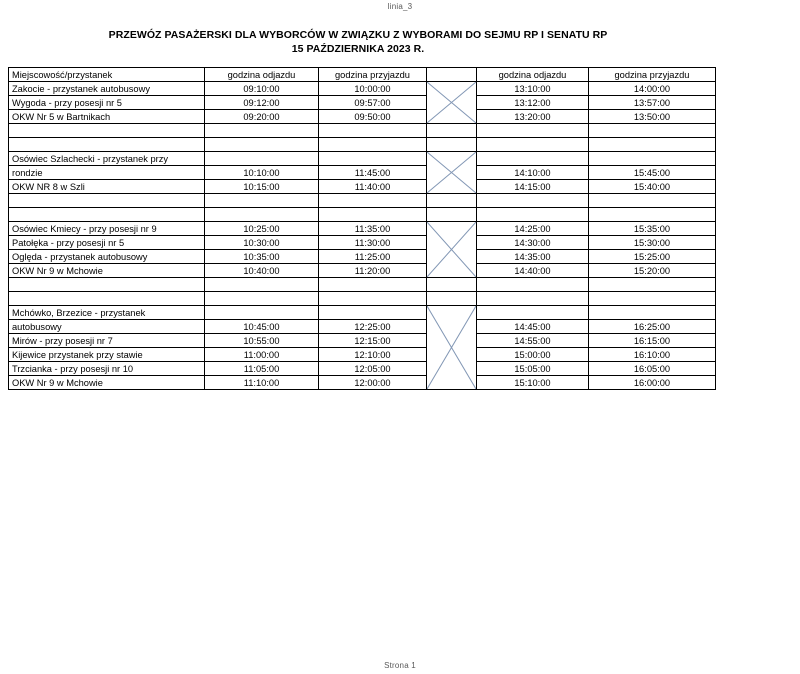 This screenshot has width=800, height=674. What do you see at coordinates (261, 368) in the screenshot?
I see `cell-dep1: 11:05:00` at bounding box center [261, 368].